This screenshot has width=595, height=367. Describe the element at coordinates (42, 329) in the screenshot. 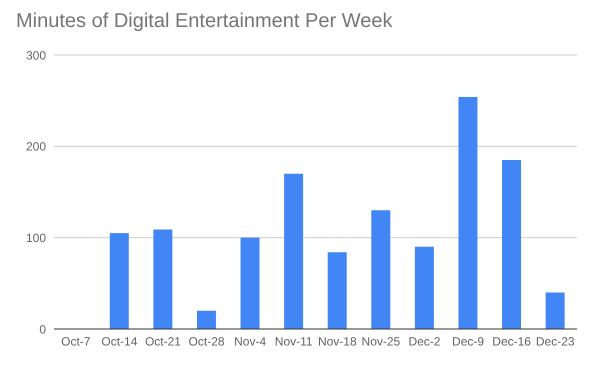

I see `y-tick-label: 0` at that location.